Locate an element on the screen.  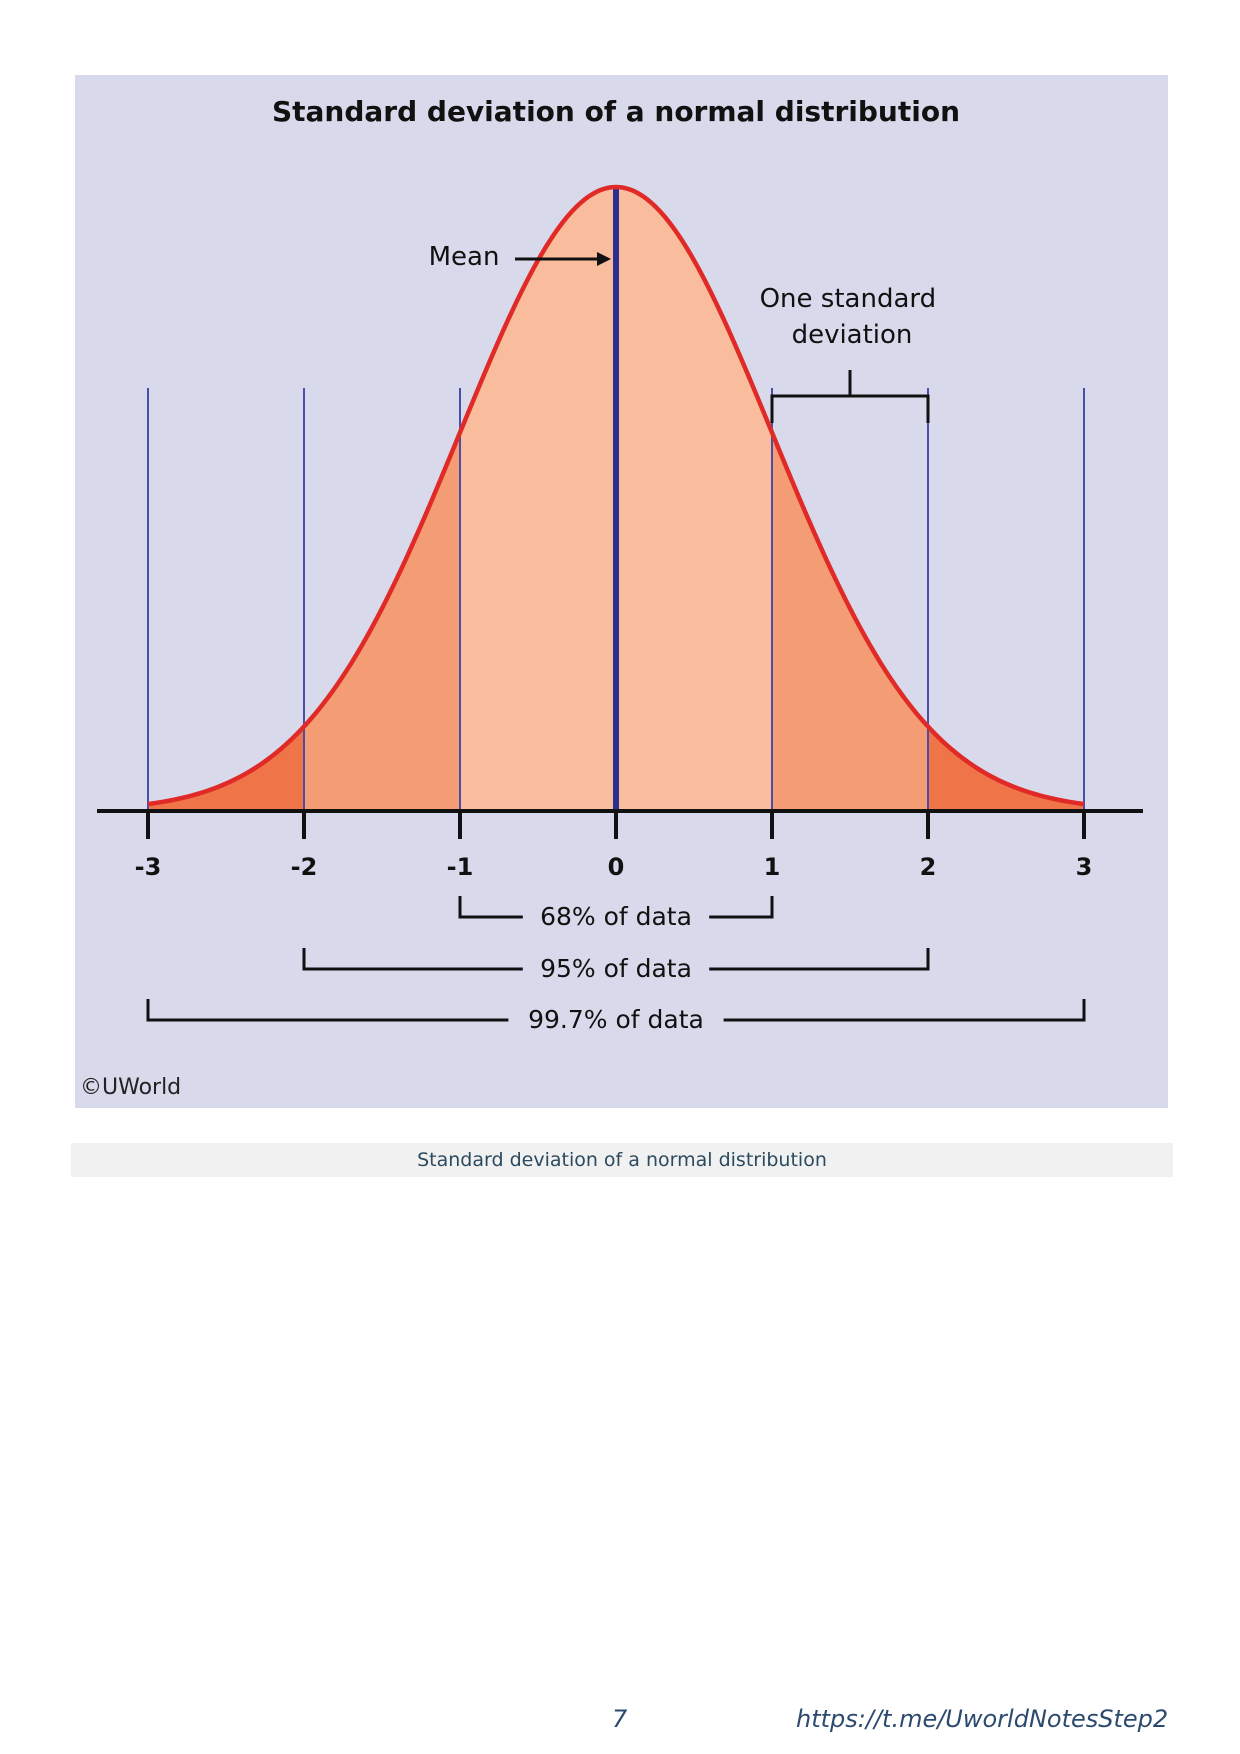
copyright-text: ©UWorld is located at coordinates (130, 1087).